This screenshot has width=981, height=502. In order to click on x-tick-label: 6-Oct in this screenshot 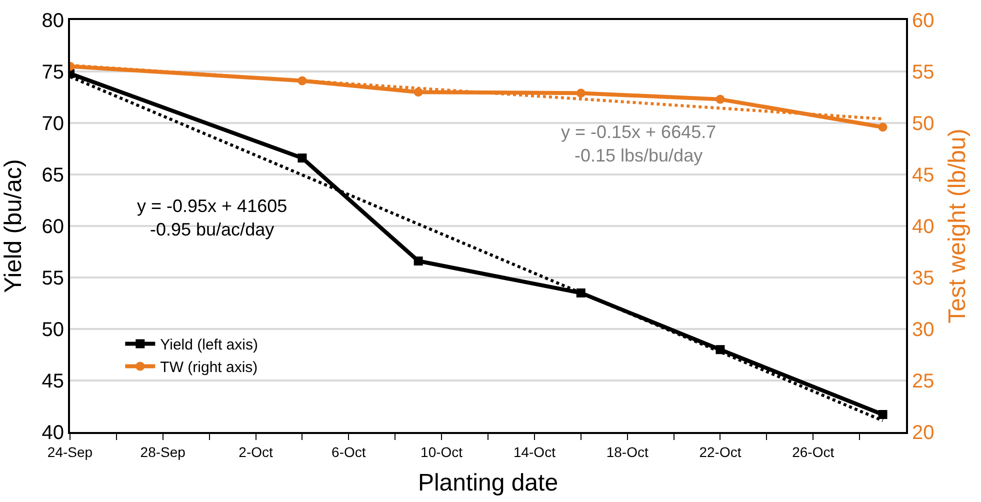, I will do `click(349, 452)`.